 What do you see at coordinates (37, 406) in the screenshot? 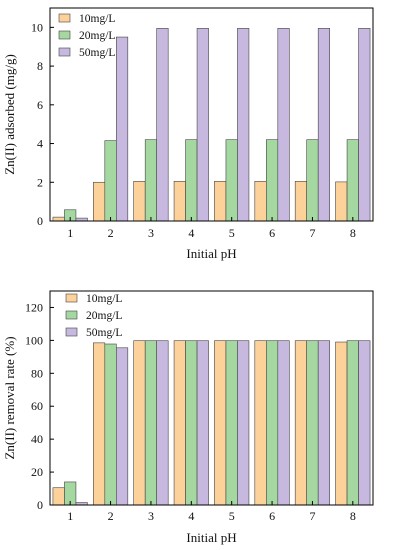
I see `y-tick-label: 60` at bounding box center [37, 406].